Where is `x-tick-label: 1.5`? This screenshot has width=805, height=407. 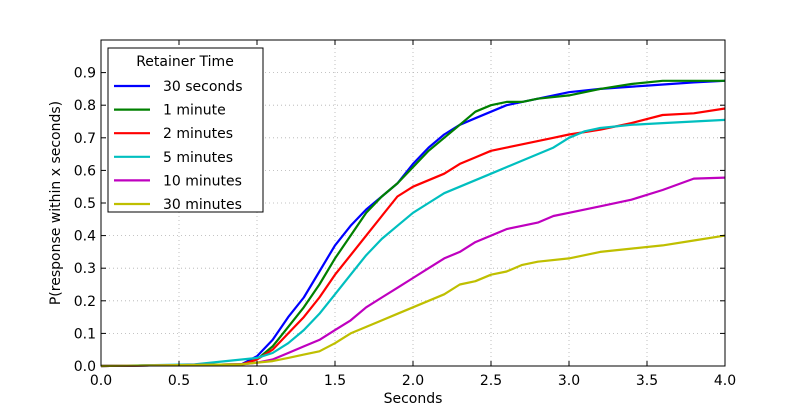 x-tick-label: 1.5 is located at coordinates (335, 381).